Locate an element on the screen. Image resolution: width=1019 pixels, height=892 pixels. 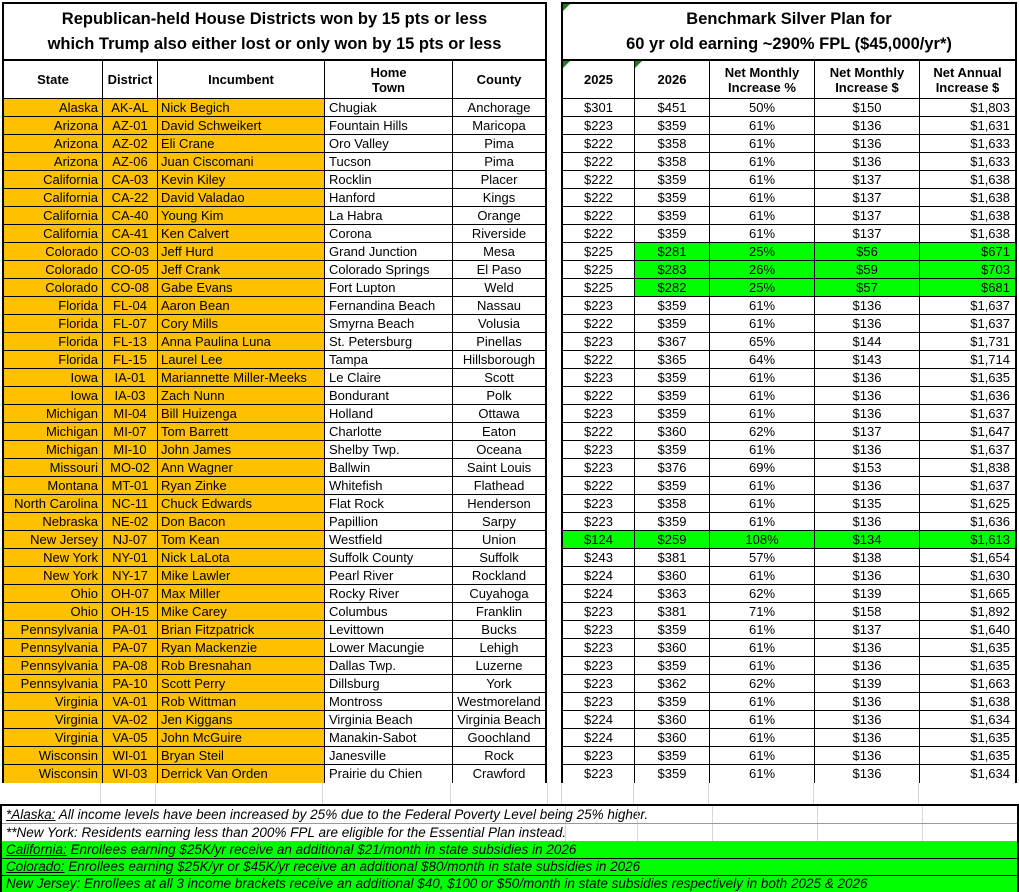
cell-state: Iowa is located at coordinates (53, 396).